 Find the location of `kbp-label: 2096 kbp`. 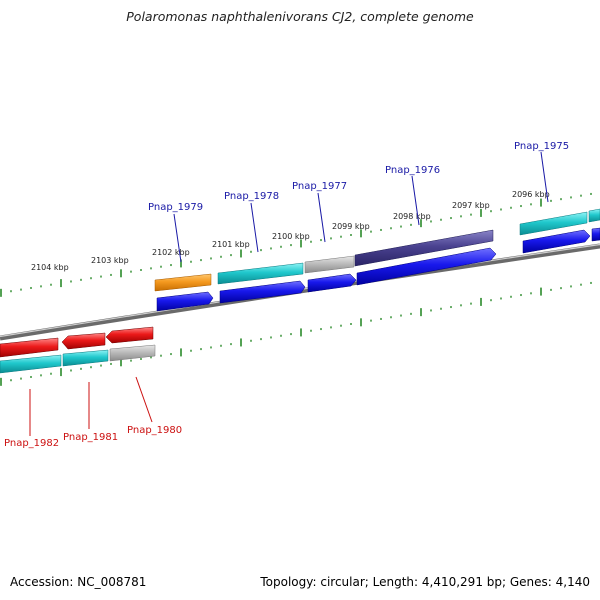

kbp-label: 2096 kbp is located at coordinates (531, 194).